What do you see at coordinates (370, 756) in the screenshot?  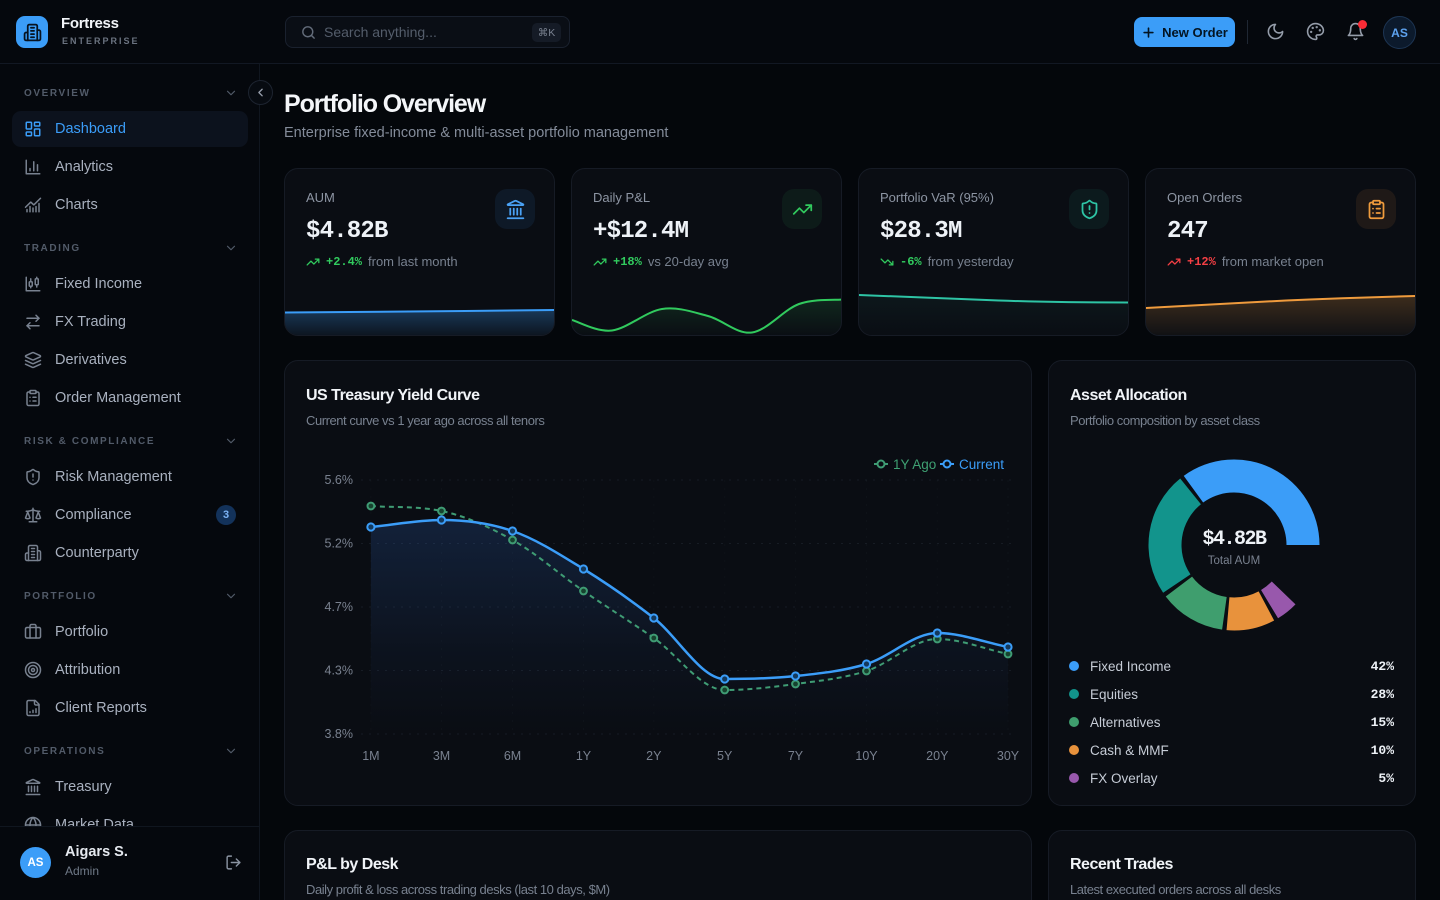 I see `svg-text: 1M` at bounding box center [370, 756].